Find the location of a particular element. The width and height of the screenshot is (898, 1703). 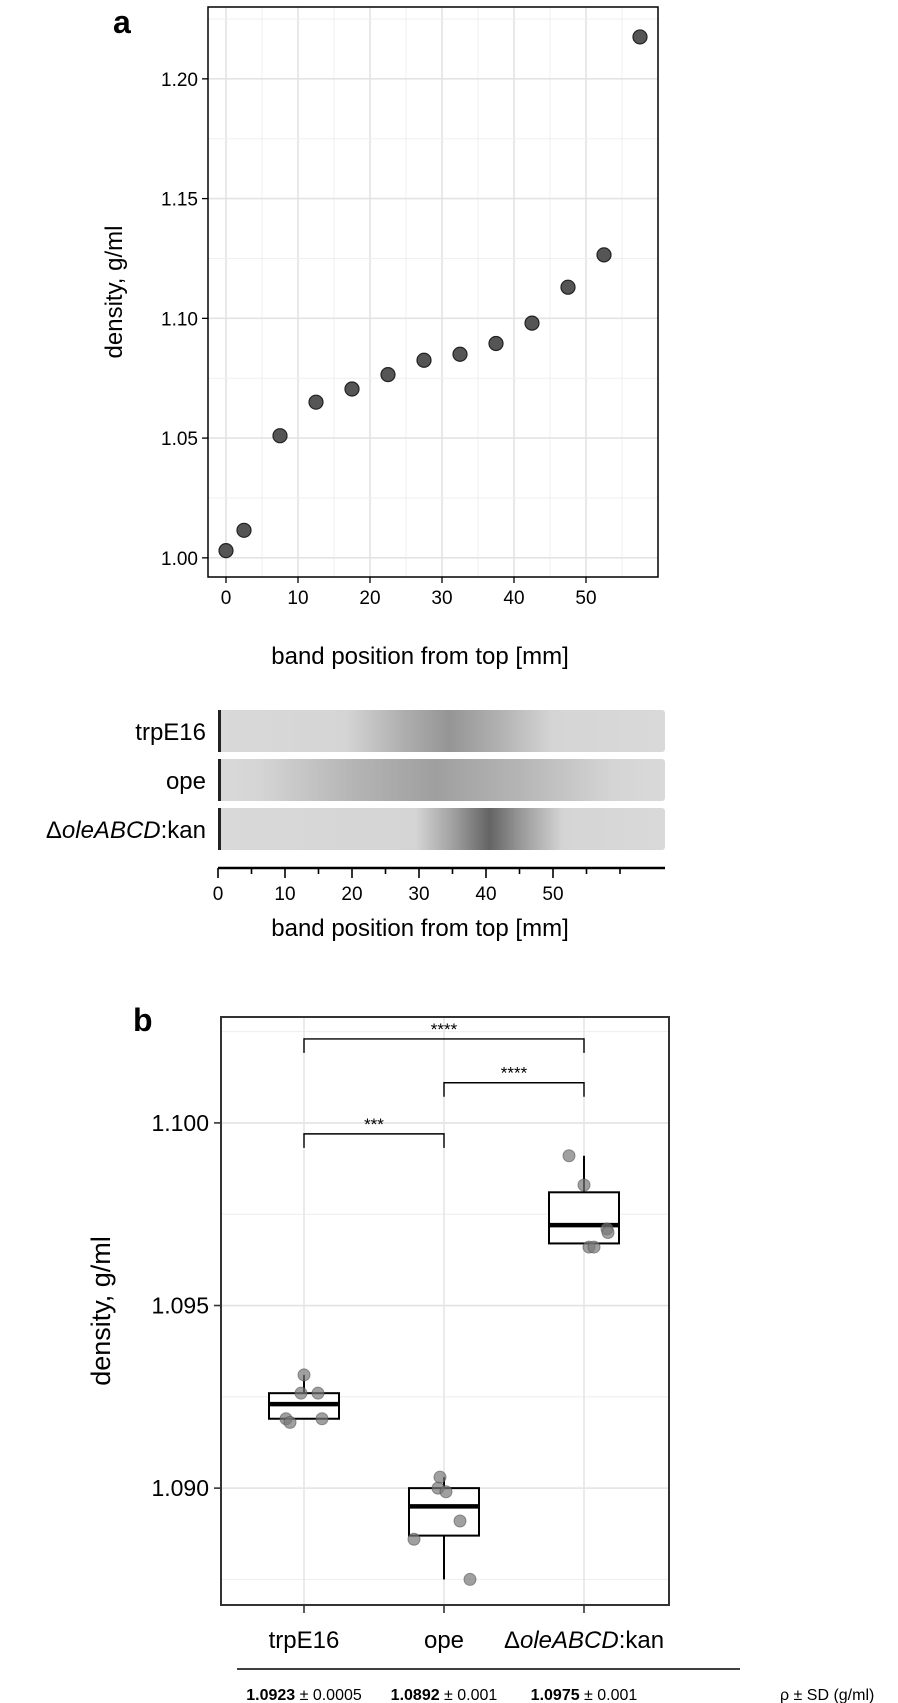

gel-lane-label: ΔoleABCD:kan is located at coordinates (126, 830).